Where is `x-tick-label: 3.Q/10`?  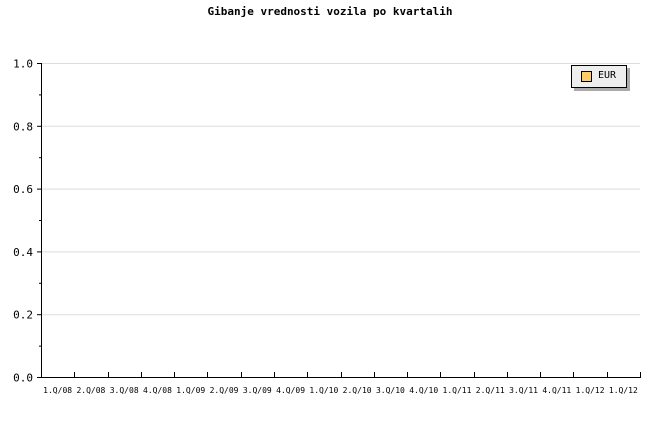 x-tick-label: 3.Q/10 is located at coordinates (390, 390).